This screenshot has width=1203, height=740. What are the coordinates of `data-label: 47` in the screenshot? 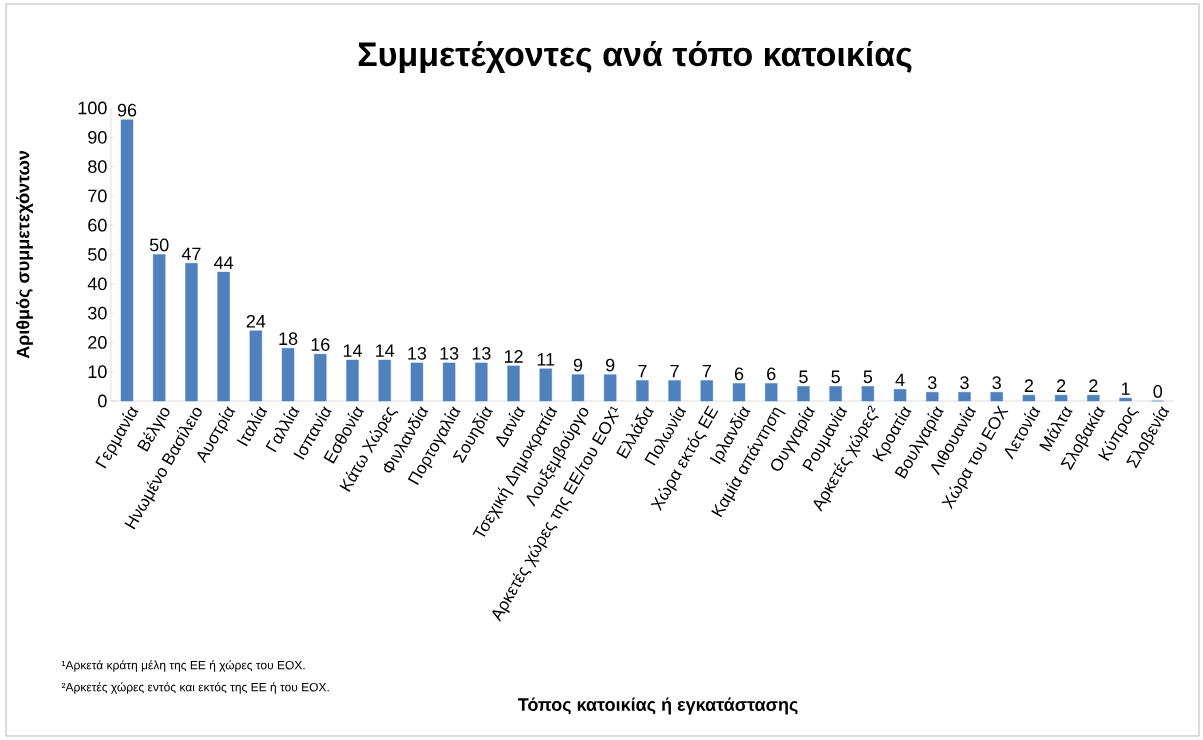 It's located at (191, 254).